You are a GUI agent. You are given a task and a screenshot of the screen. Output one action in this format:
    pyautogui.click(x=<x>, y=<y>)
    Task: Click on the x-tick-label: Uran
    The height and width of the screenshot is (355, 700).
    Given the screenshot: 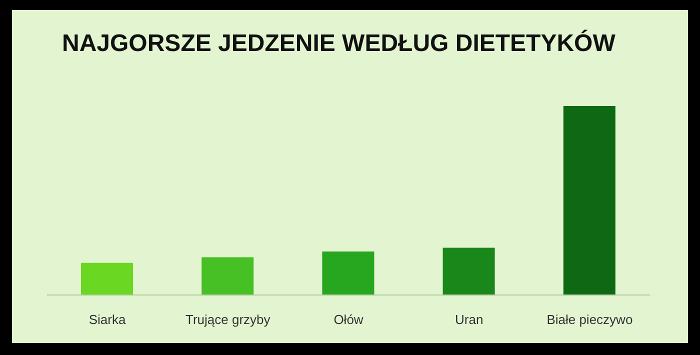 What is the action you would take?
    pyautogui.click(x=469, y=320)
    